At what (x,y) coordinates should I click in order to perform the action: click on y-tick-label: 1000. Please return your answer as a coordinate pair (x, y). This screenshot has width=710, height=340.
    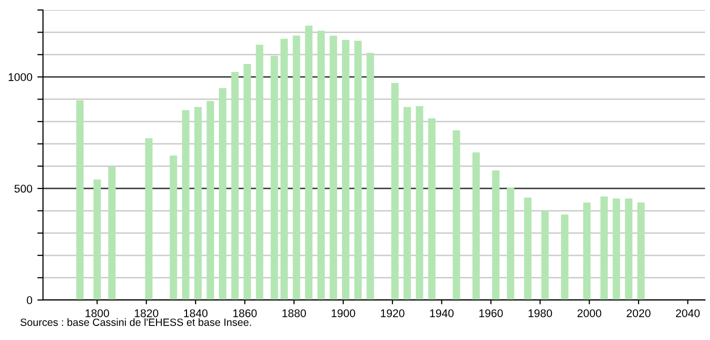
    Looking at the image, I should click on (20, 77).